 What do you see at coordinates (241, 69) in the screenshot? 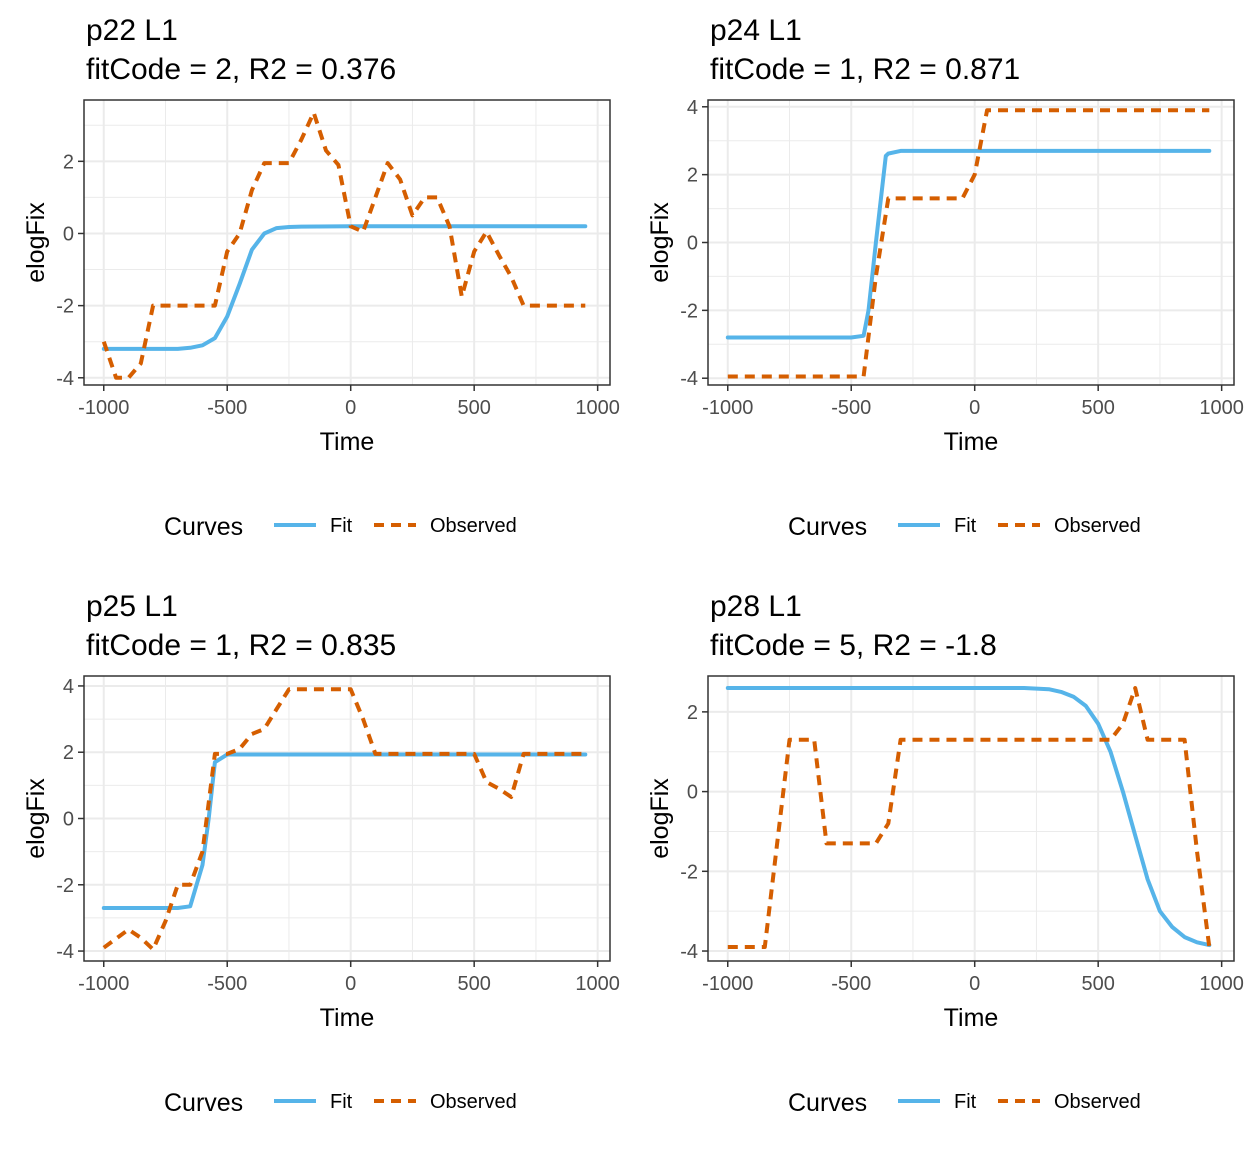
I see `chart-subtitle: fitCode = 2, R2 = 0.376` at bounding box center [241, 69].